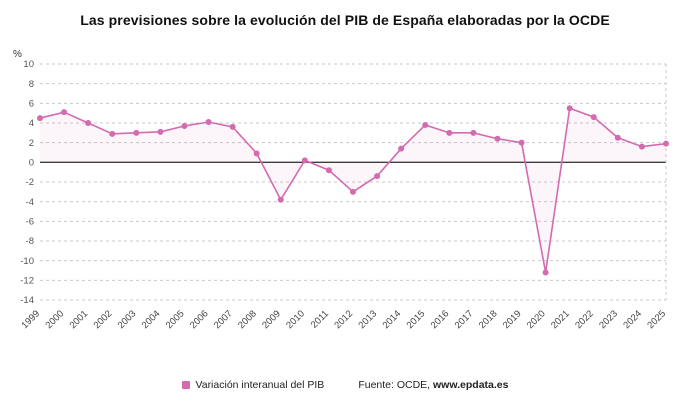 Image resolution: width=690 pixels, height=405 pixels. Describe the element at coordinates (512, 319) in the screenshot. I see `x-tick-label: 2019` at that location.